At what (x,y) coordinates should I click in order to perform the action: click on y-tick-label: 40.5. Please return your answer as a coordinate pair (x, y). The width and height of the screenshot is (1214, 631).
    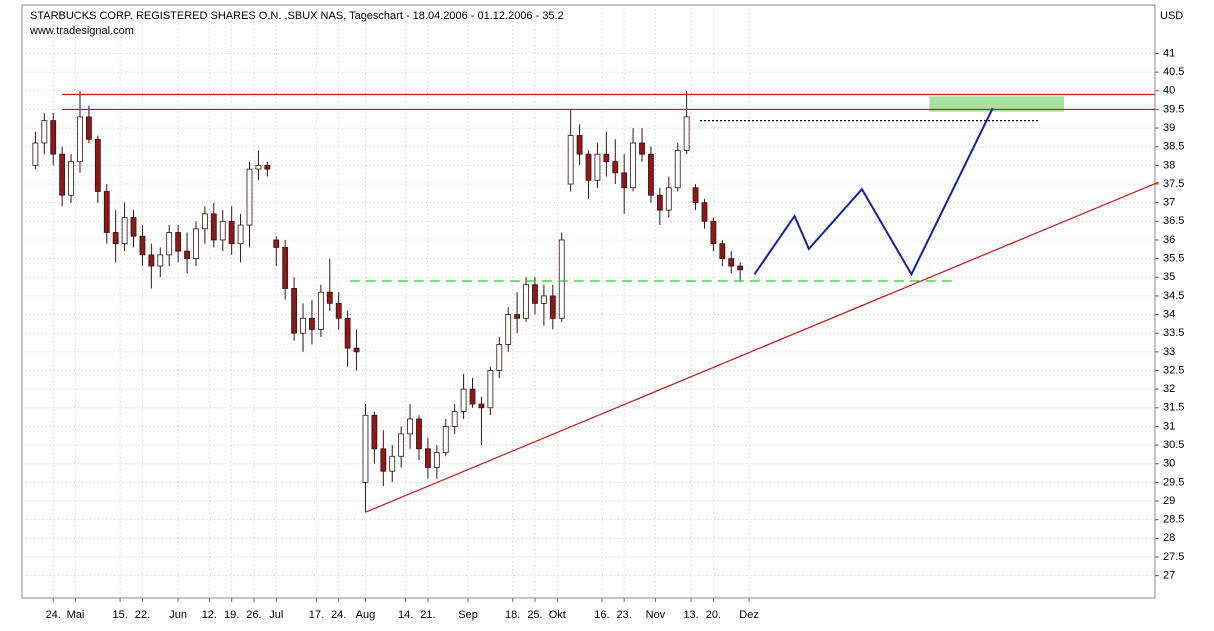
    Looking at the image, I should click on (1173, 72).